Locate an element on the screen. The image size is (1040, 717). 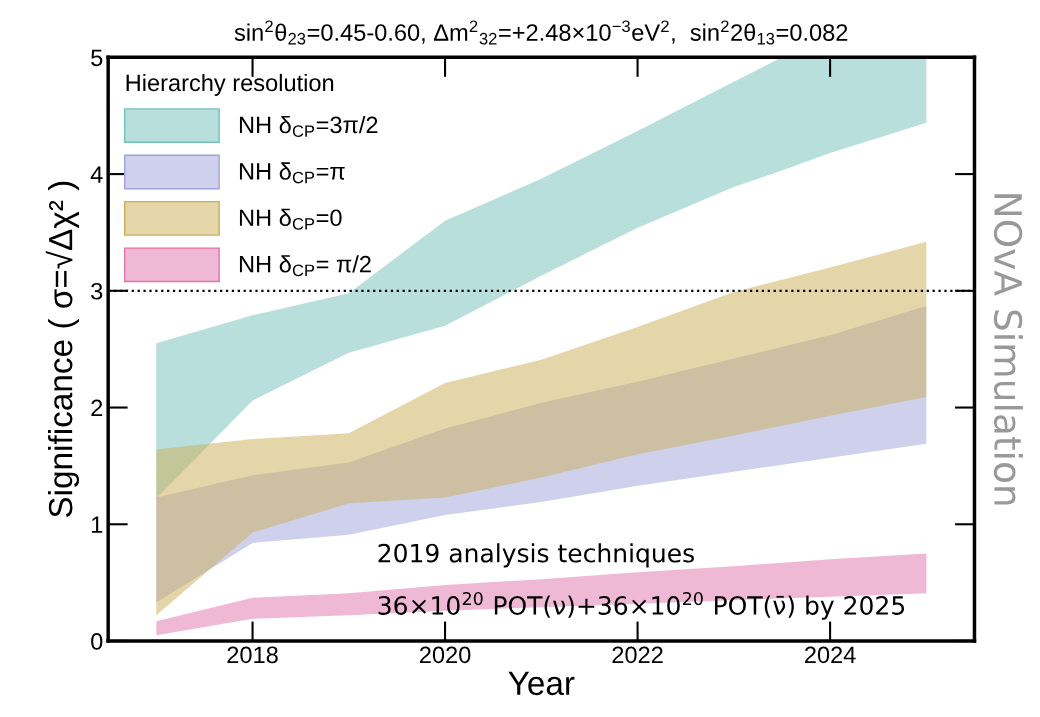
y-axis-title: Significance ( σ=√Δχ² ) is located at coordinates (62, 349).